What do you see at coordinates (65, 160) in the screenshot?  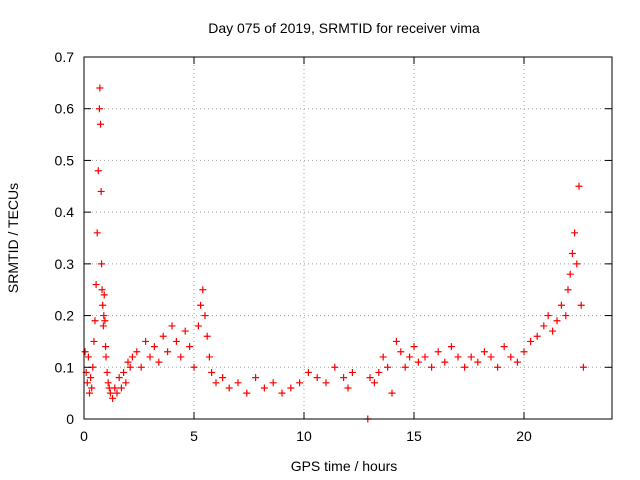 I see `y-tick-label: 0.5` at bounding box center [65, 160].